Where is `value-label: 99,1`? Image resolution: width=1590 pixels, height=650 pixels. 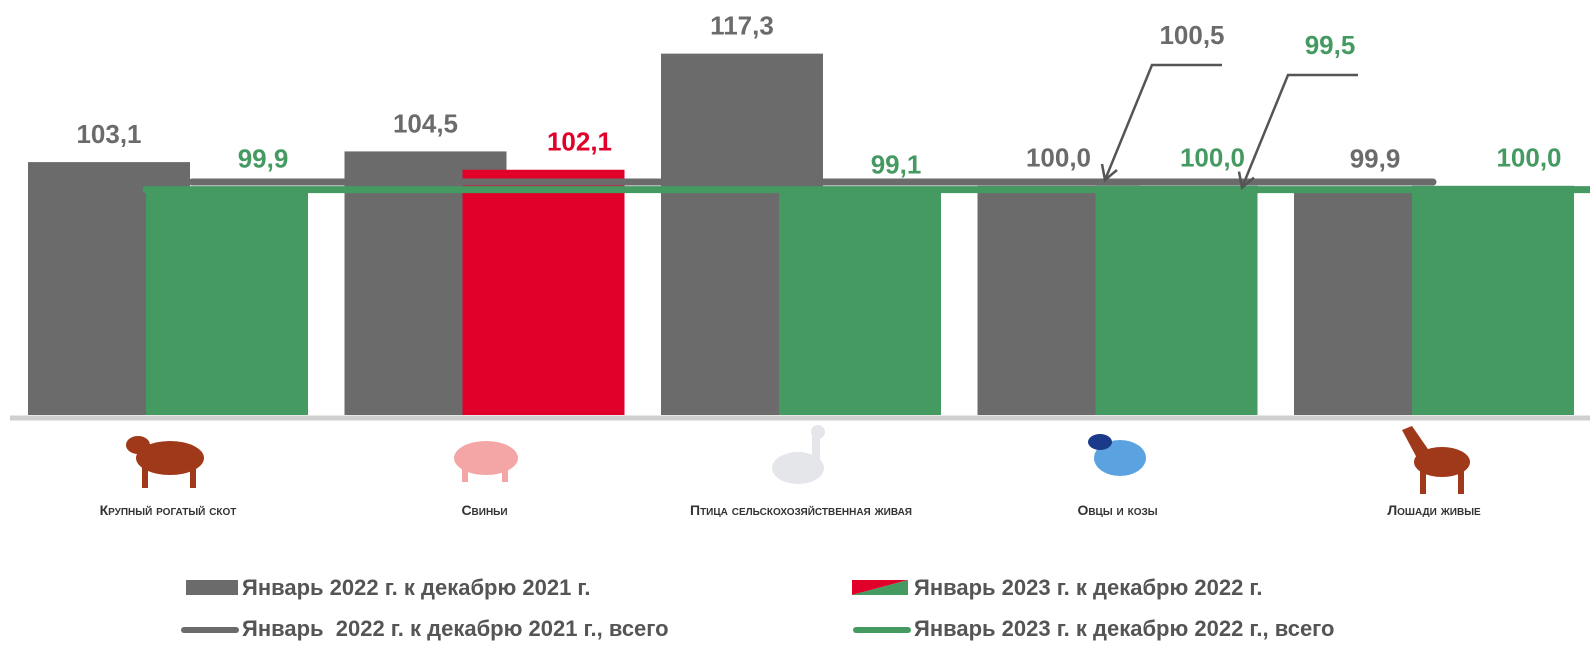 value-label: 99,1 is located at coordinates (896, 165).